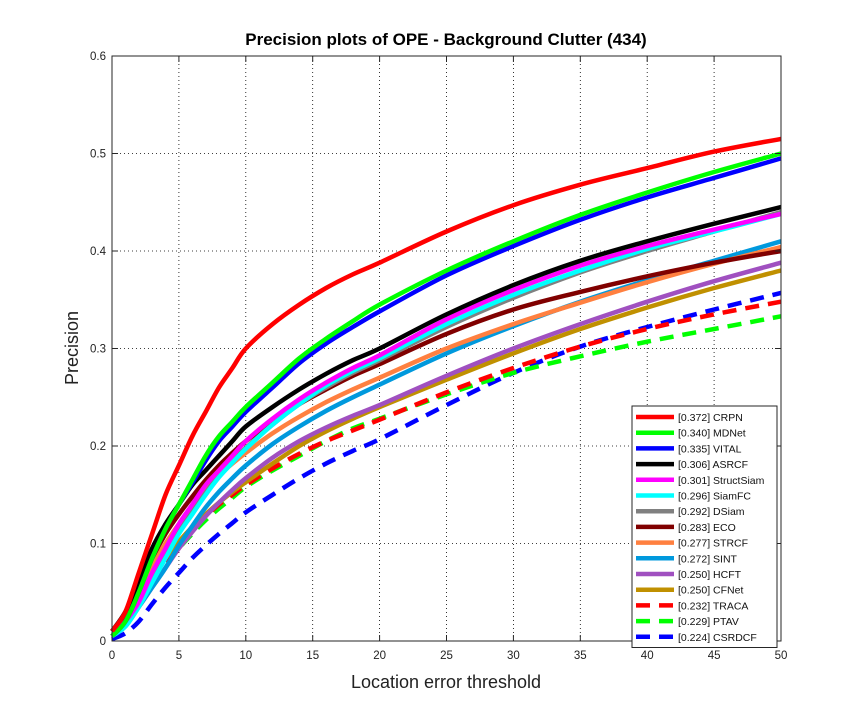 Image resolution: width=864 pixels, height=720 pixels. What do you see at coordinates (312, 656) in the screenshot?
I see `x-tick-label: 15` at bounding box center [312, 656].